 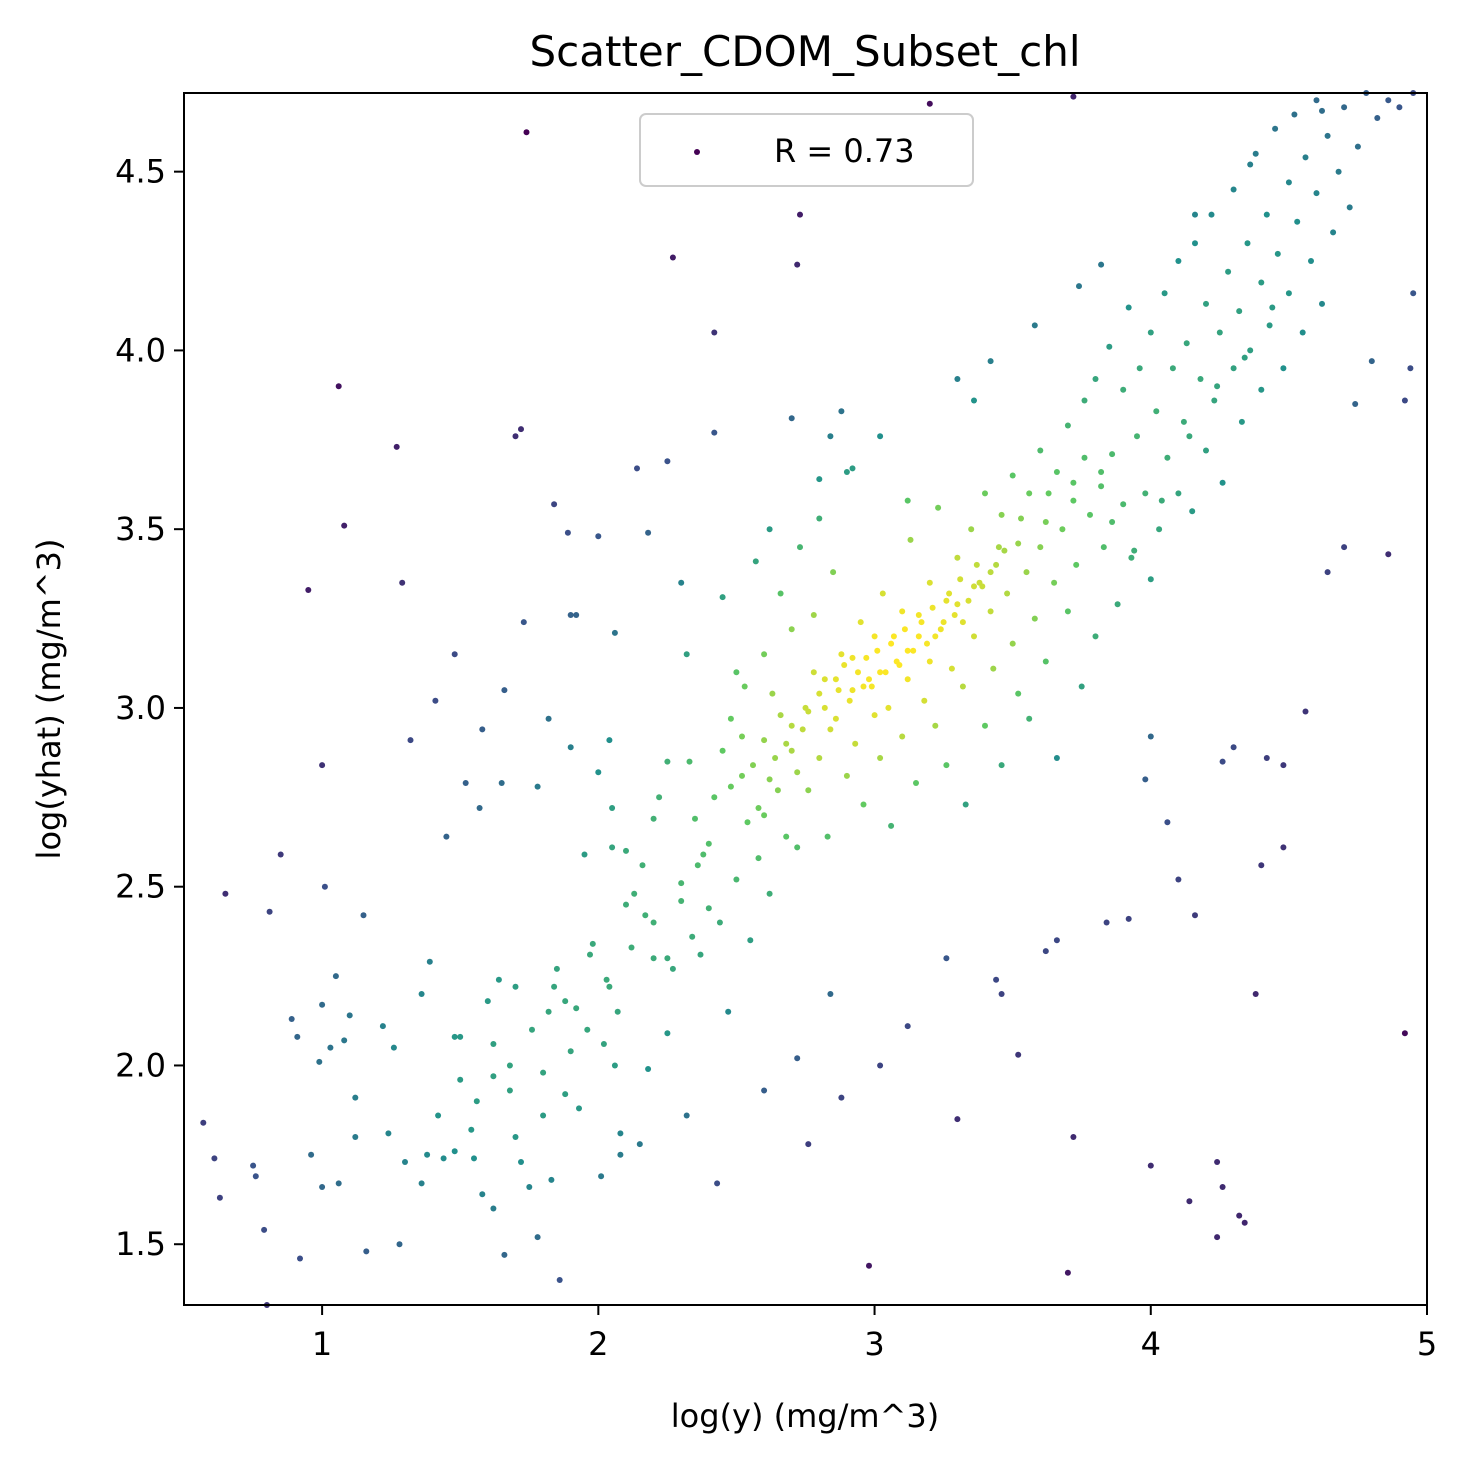 What do you see at coordinates (806, 150) in the screenshot?
I see `legend: R = 0.73` at bounding box center [806, 150].